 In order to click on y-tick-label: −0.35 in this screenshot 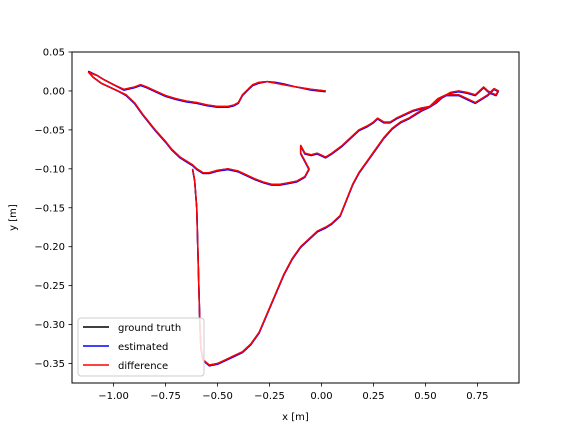, I will do `click(49, 364)`.